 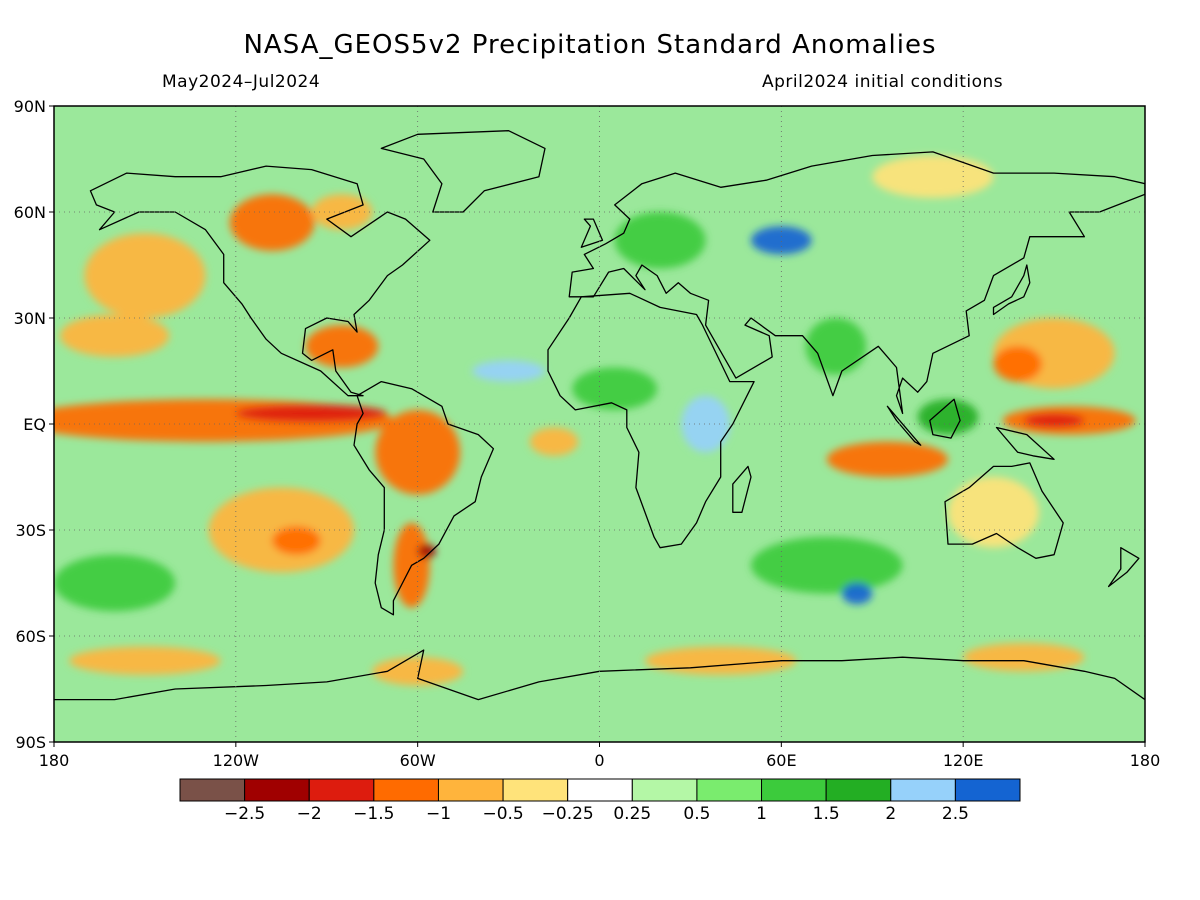 I want to click on maritime-continent-wet, so click(x=948, y=417).